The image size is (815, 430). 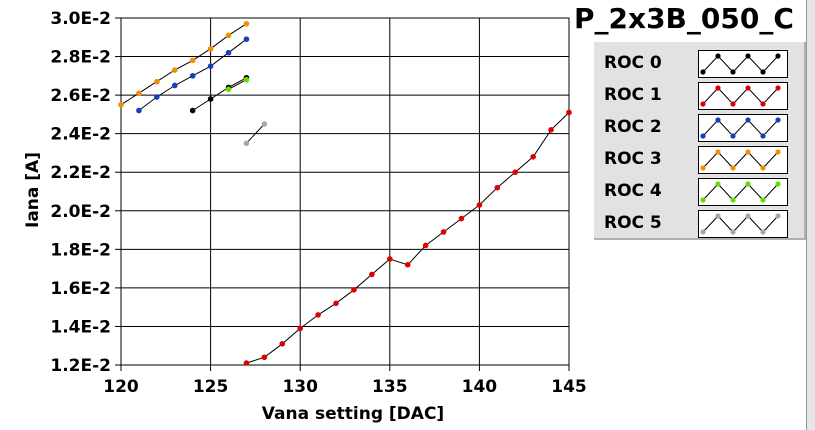 What do you see at coordinates (211, 387) in the screenshot?
I see `x-tick-label: 125` at bounding box center [211, 387].